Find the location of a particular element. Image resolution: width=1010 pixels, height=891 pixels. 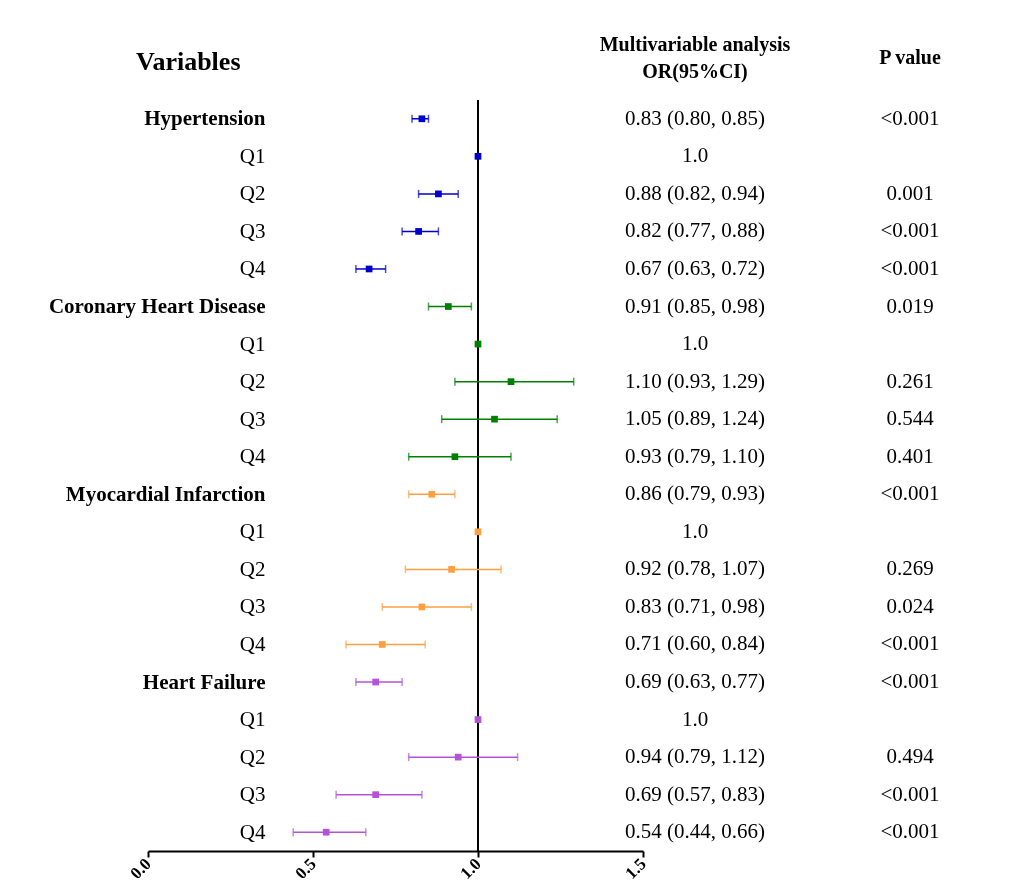

text: 0.024 is located at coordinates (910, 605).